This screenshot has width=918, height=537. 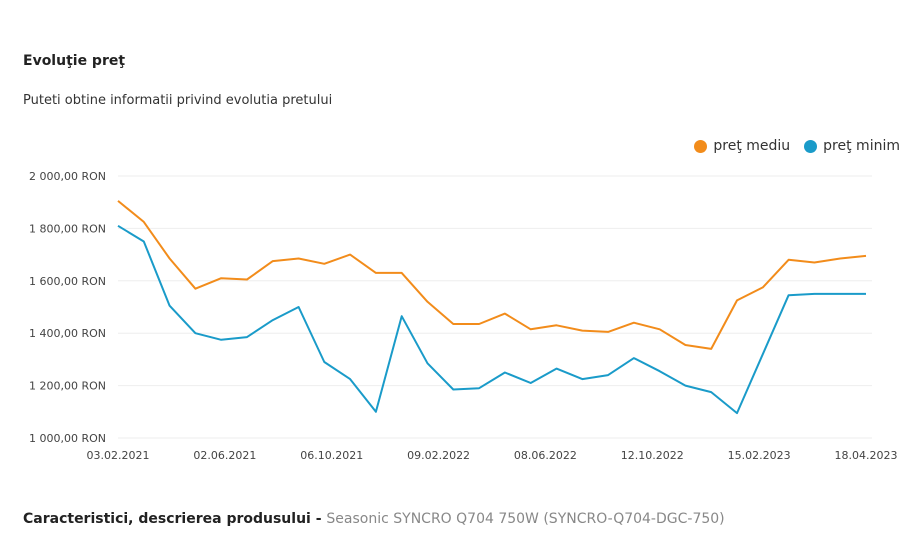 What do you see at coordinates (438, 455) in the screenshot?
I see `x-tick-label: 09.02.2022` at bounding box center [438, 455].